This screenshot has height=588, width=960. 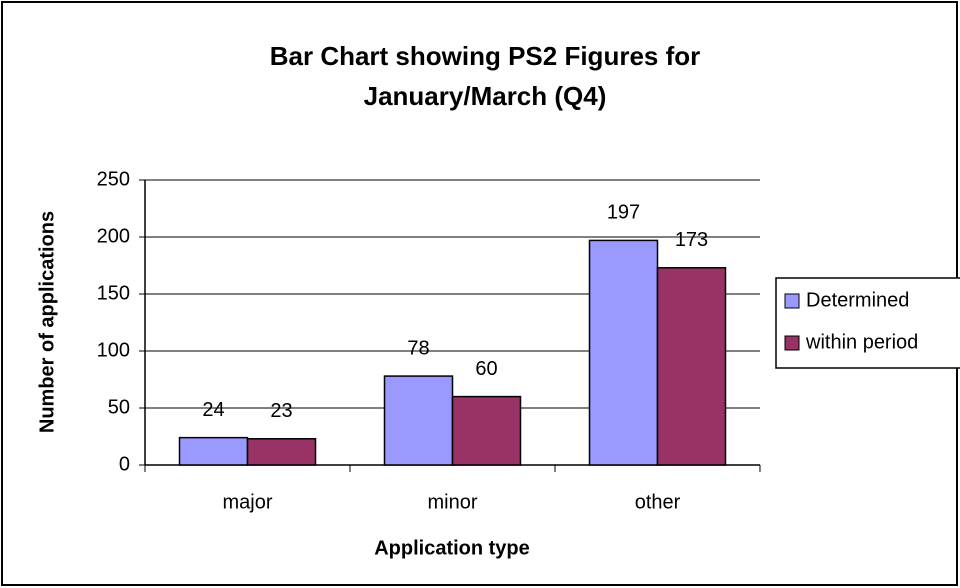 What do you see at coordinates (213, 410) in the screenshot?
I see `data-label: 24` at bounding box center [213, 410].